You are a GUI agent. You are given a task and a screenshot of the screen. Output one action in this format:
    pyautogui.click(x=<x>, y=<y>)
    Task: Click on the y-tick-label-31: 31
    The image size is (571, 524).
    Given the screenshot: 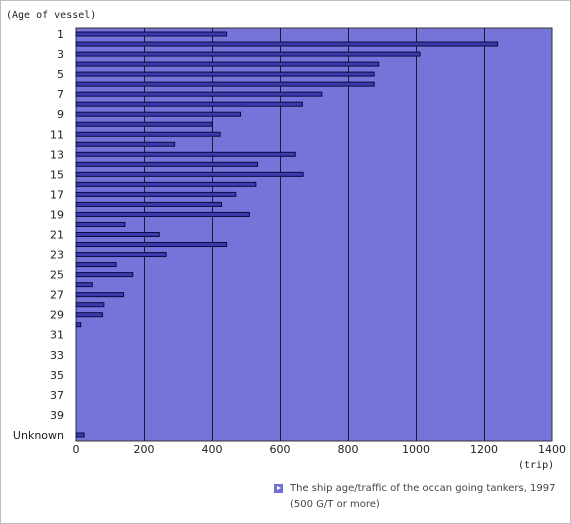 What is the action you would take?
    pyautogui.click(x=57, y=335)
    